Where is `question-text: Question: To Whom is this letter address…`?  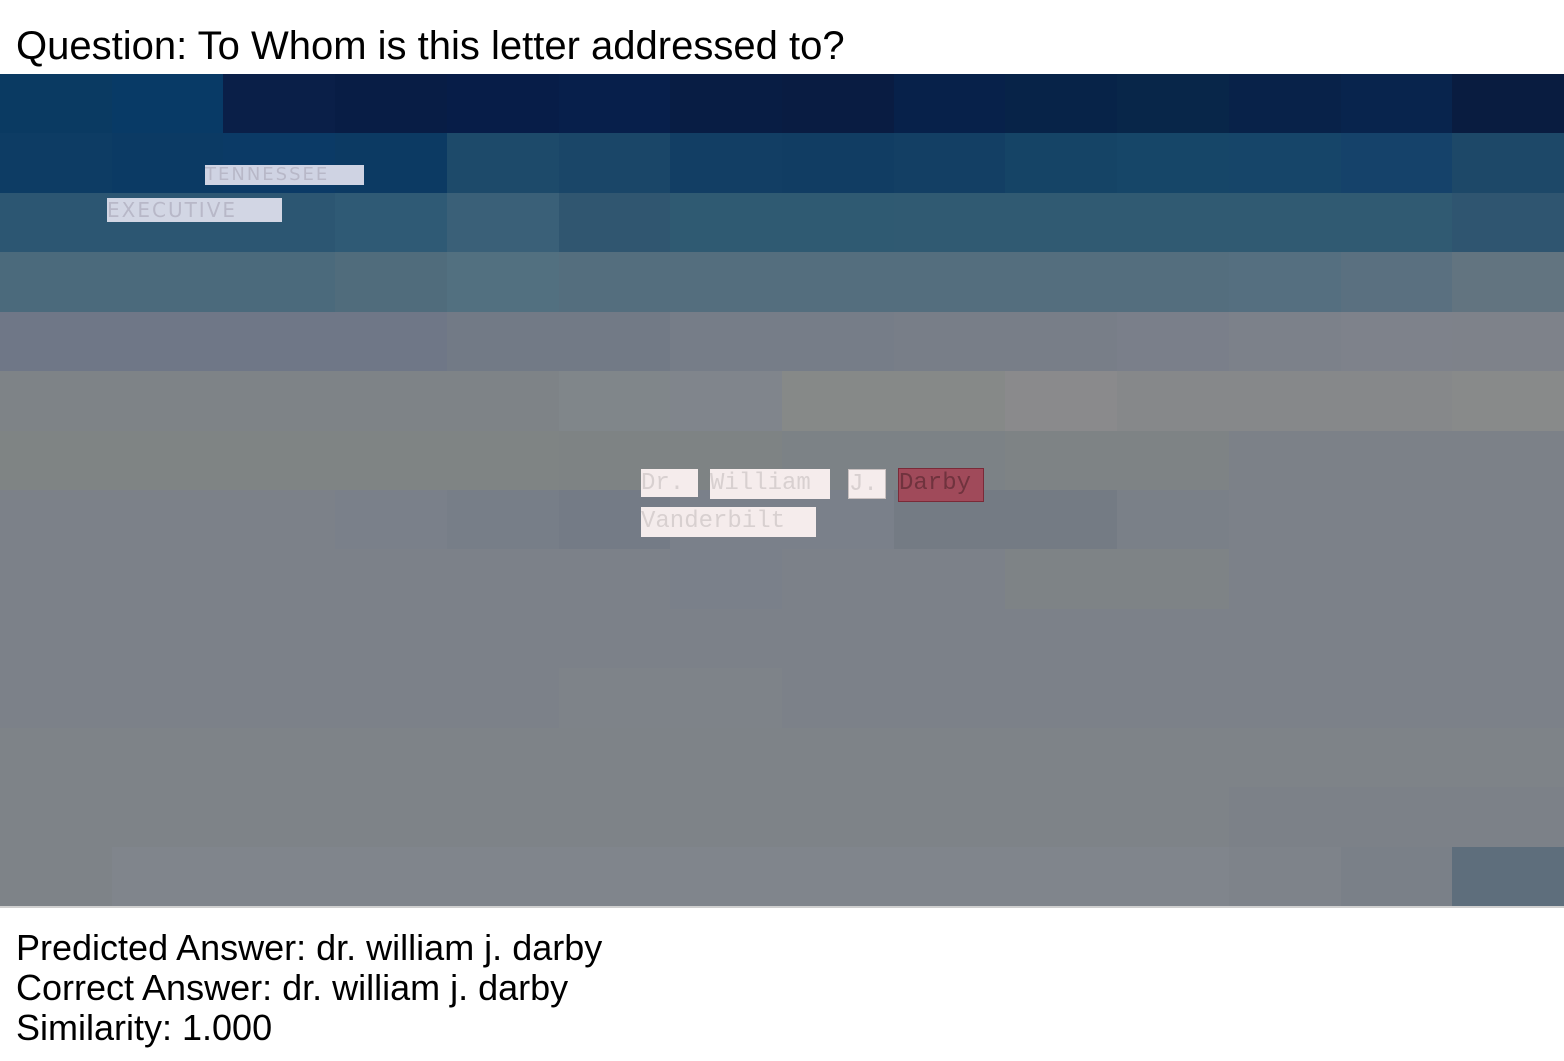
question-text: Question: To Whom is this letter address… is located at coordinates (430, 46).